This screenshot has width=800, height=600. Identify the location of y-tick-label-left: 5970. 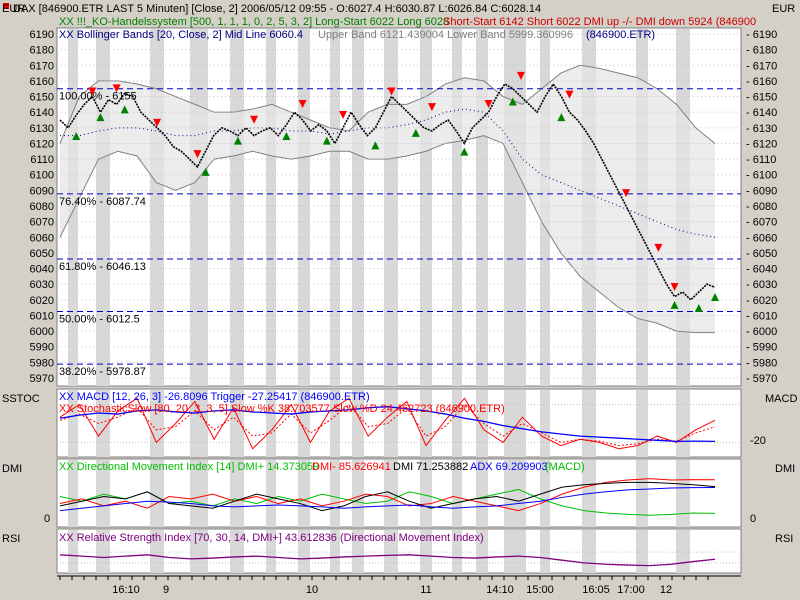
(42, 379).